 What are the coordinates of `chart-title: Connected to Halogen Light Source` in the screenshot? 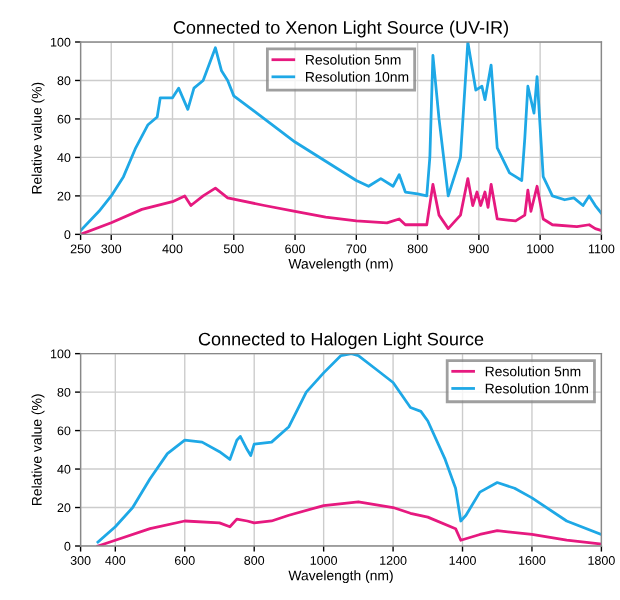 It's located at (341, 341).